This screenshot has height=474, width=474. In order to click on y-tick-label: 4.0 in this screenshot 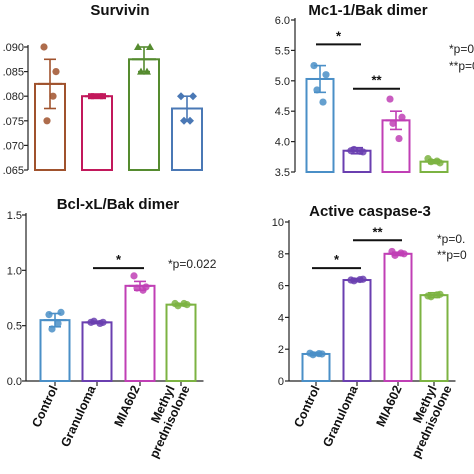, I will do `click(282, 143)`.